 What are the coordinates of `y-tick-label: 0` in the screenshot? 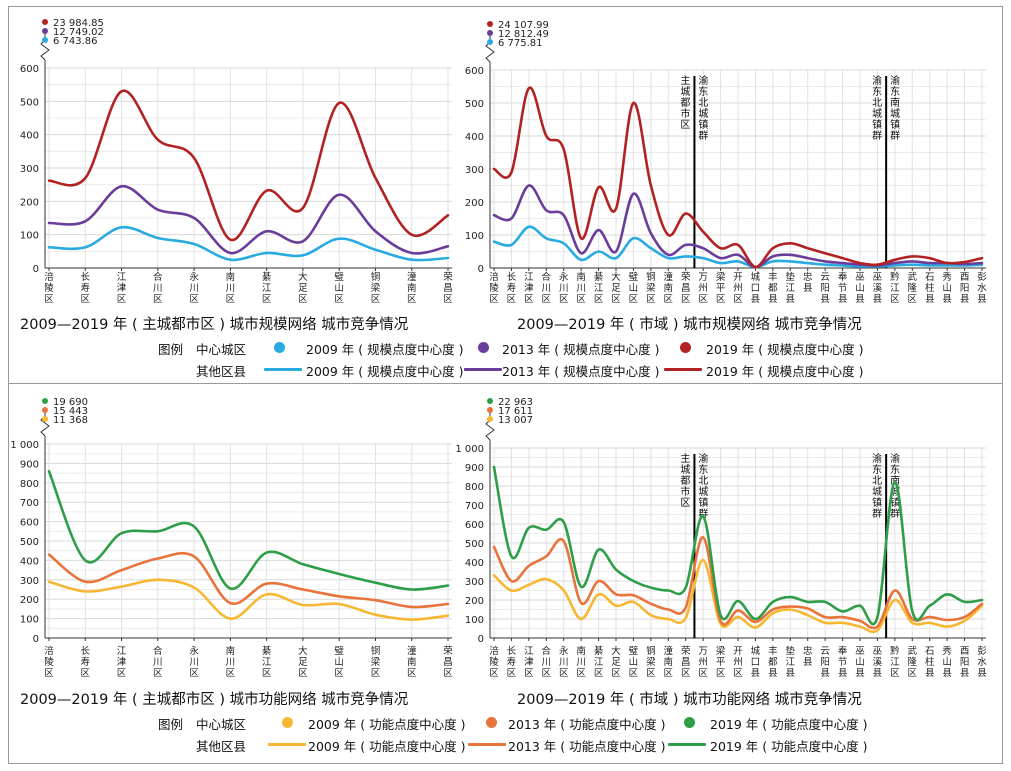 It's located at (36, 269).